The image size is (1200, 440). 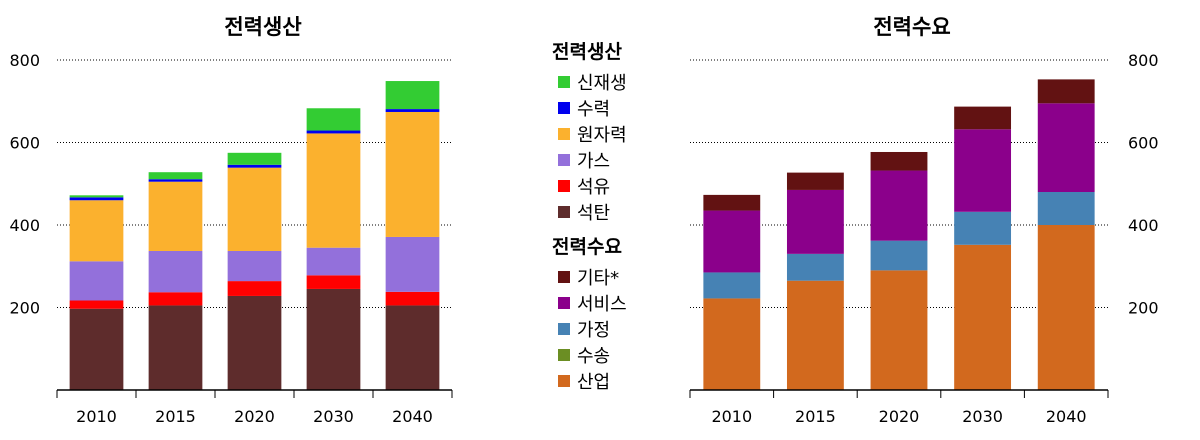 I want to click on legend-item: 석탄, so click(x=632, y=212).